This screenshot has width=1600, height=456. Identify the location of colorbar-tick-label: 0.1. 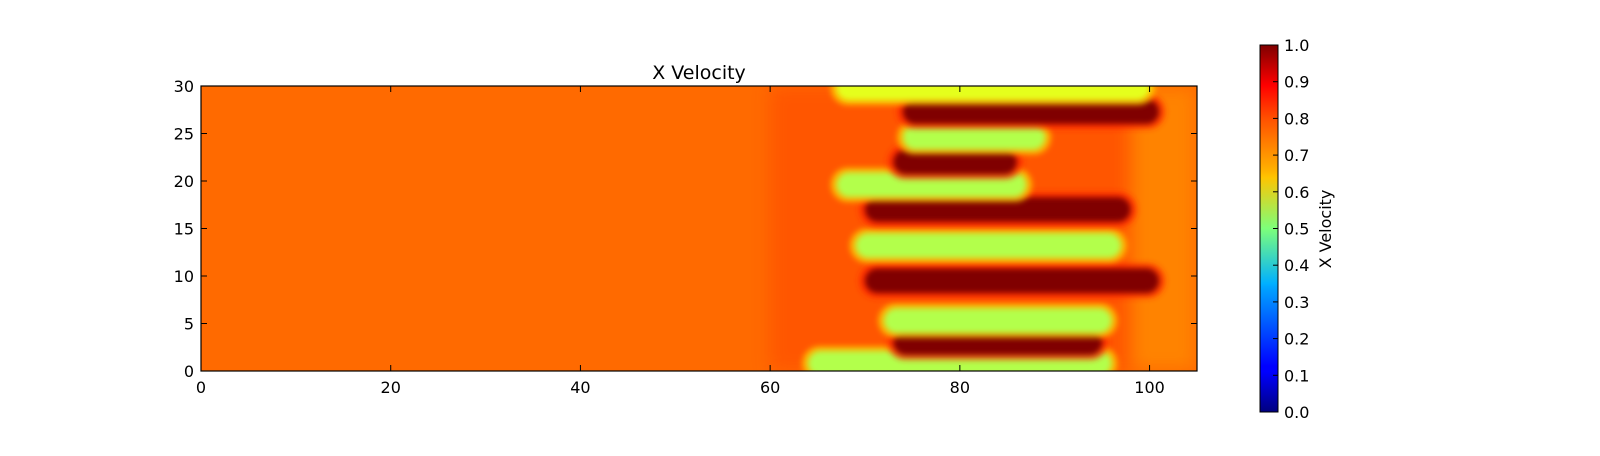
(1296, 375).